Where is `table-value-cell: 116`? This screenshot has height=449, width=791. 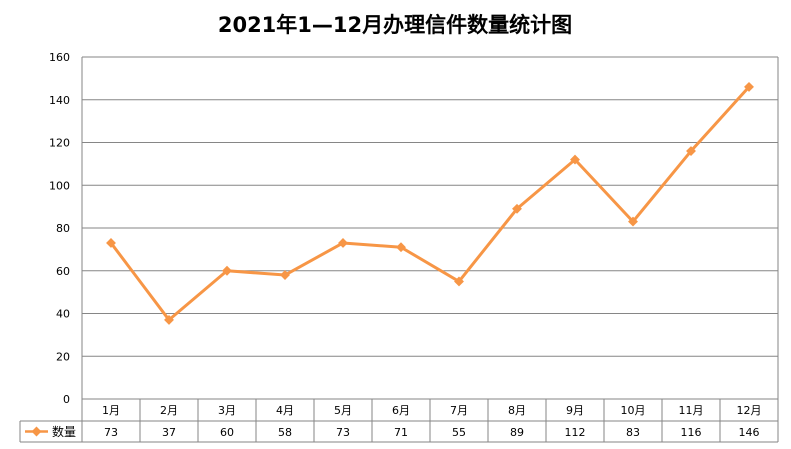 table-value-cell: 116 is located at coordinates (691, 432).